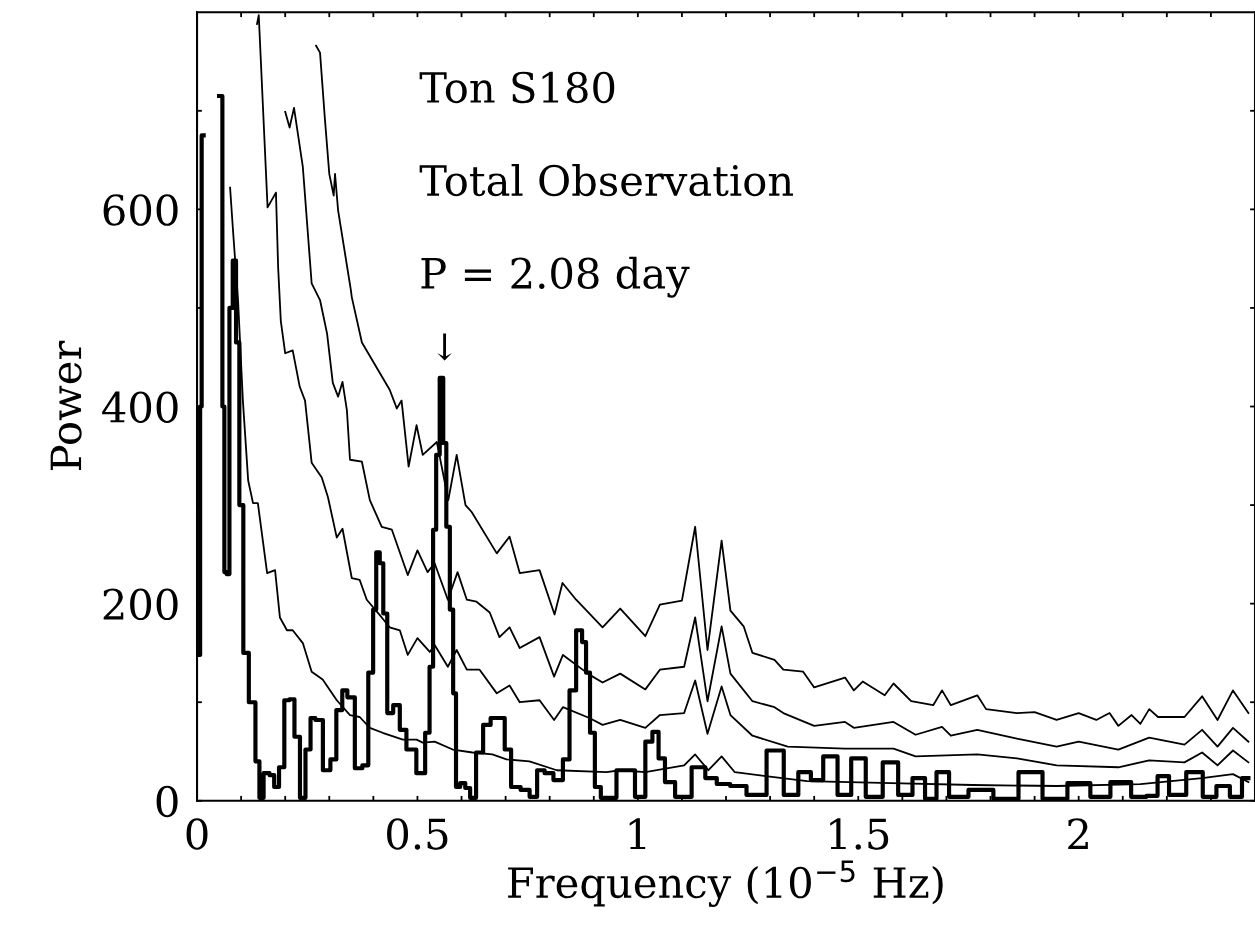 The height and width of the screenshot is (941, 1255). Describe the element at coordinates (637, 834) in the screenshot. I see `x-tick-label: 1` at that location.